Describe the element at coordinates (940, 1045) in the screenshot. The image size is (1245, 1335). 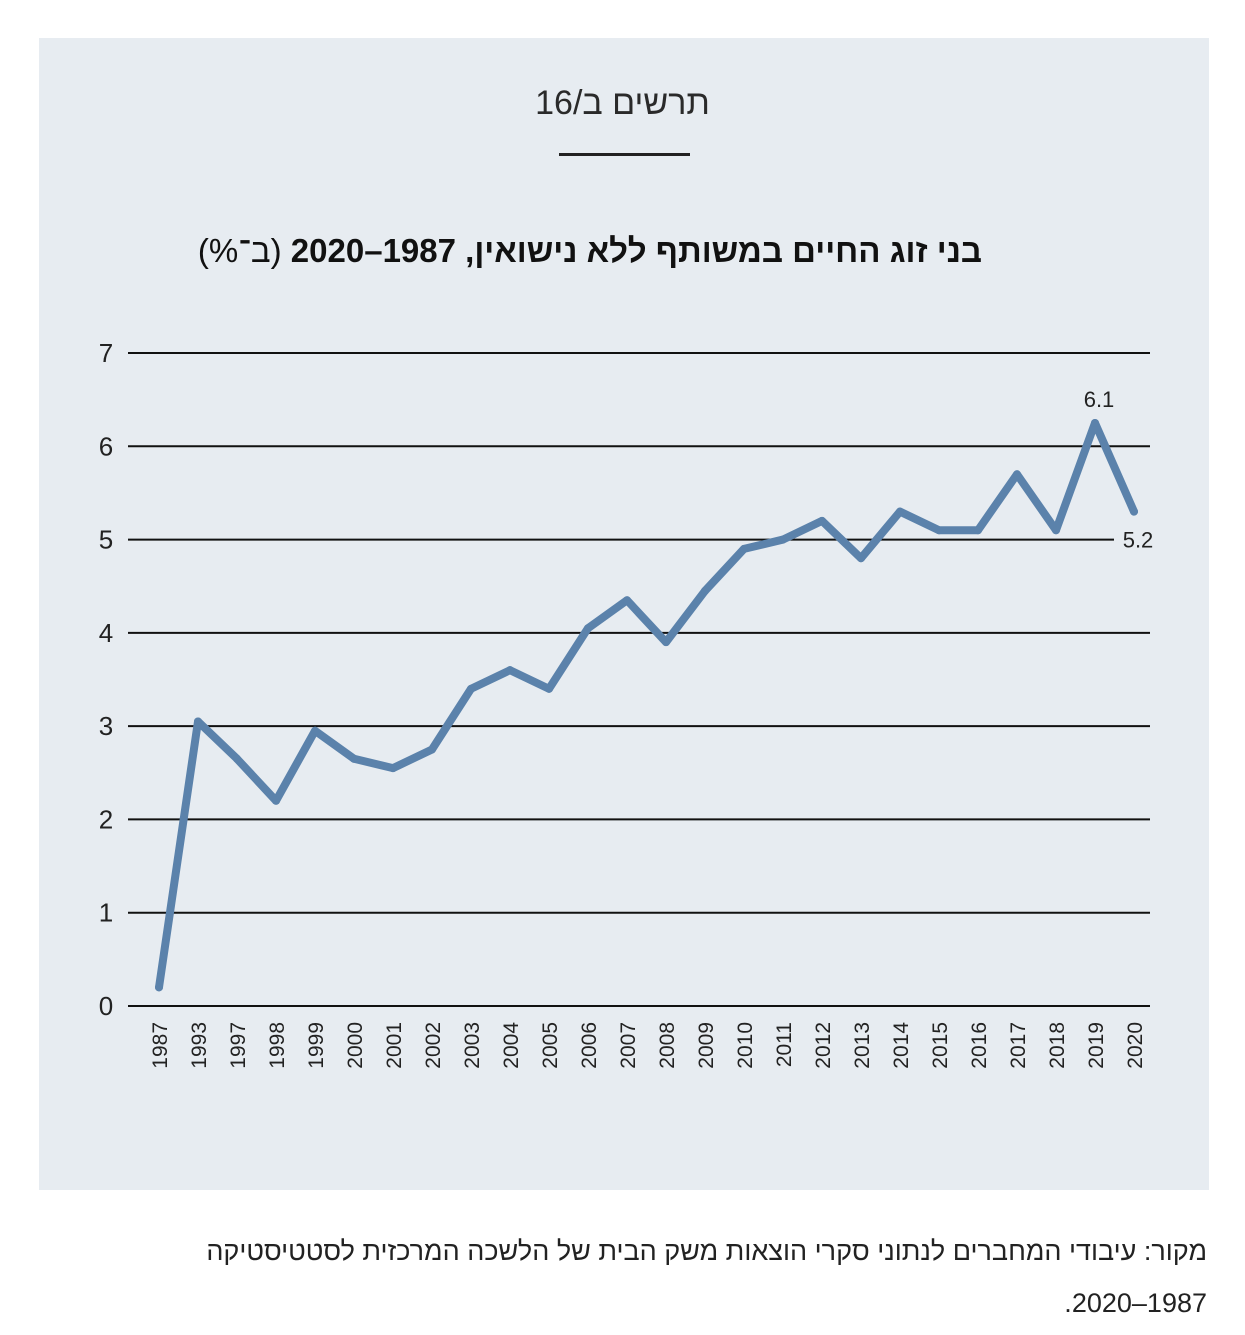
I see `x-tick-label-2015: 2015` at that location.